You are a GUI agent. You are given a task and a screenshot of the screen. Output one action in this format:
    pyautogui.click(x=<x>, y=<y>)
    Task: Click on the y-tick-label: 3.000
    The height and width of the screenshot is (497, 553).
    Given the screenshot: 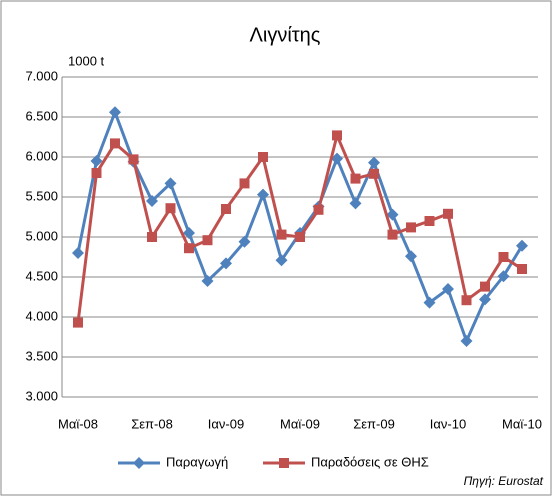 What is the action you would take?
    pyautogui.click(x=41, y=395)
    